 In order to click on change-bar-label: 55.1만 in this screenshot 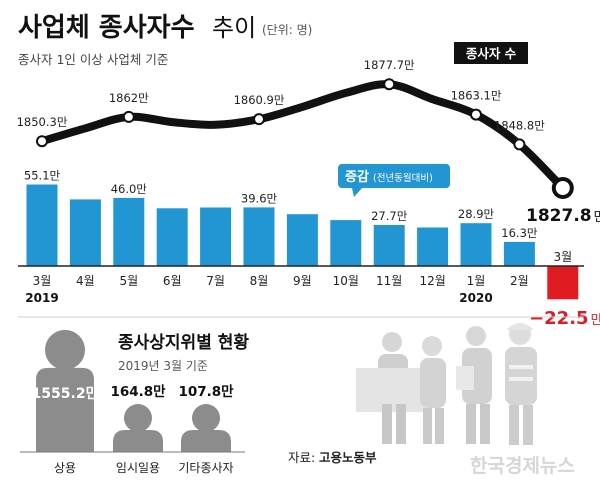, I will do `click(42, 175)`.